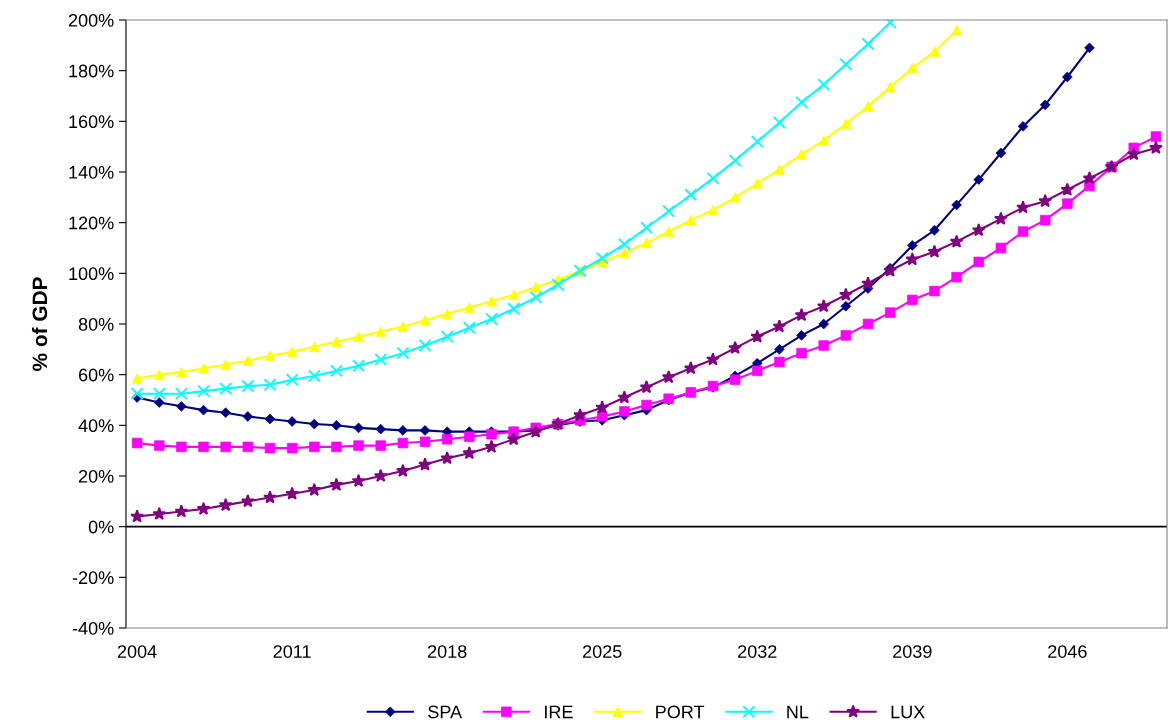 Image resolution: width=1169 pixels, height=720 pixels. What do you see at coordinates (757, 651) in the screenshot?
I see `x-tick-label: 2032` at bounding box center [757, 651].